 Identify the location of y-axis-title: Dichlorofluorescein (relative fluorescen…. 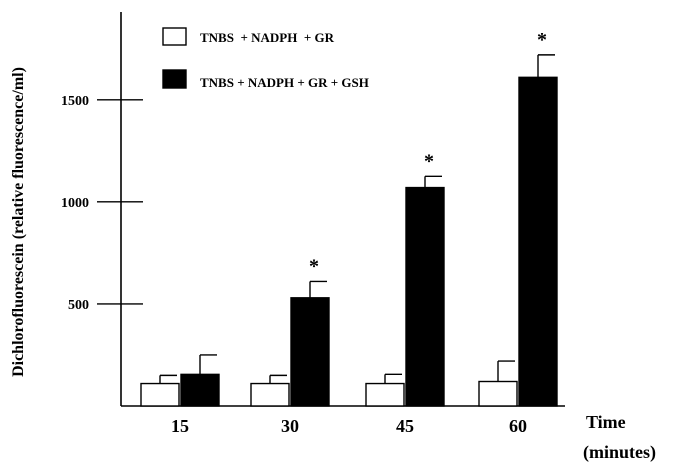
(18, 222).